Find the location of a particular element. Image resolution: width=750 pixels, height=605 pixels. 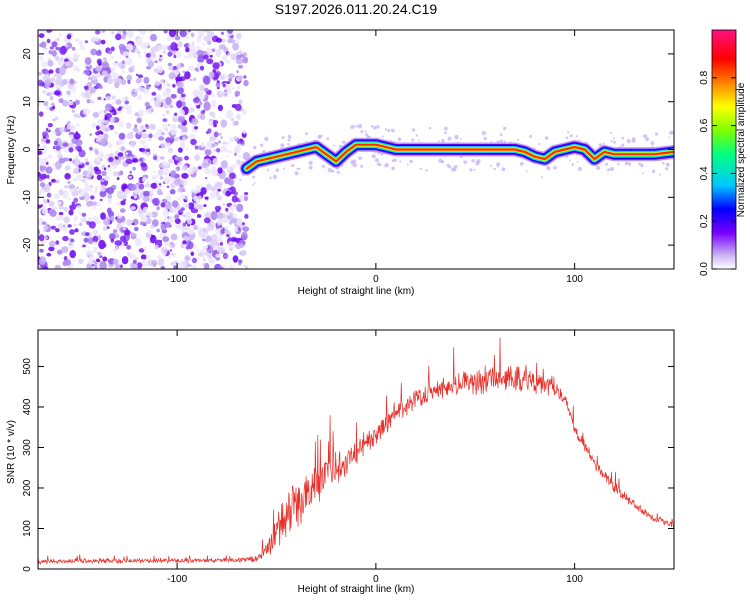

snr-ylabel: SNR (10 * v/v) is located at coordinates (11, 452).